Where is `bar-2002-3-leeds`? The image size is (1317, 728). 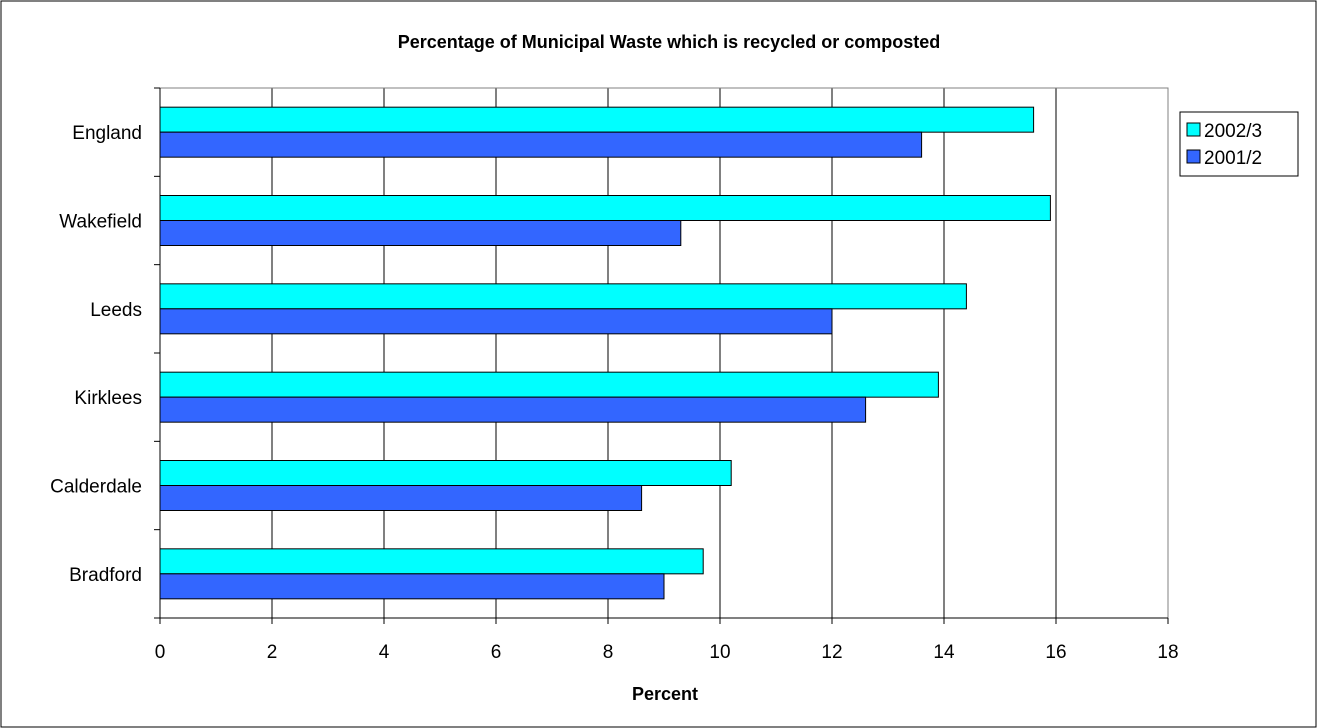
bar-2002-3-leeds is located at coordinates (563, 296).